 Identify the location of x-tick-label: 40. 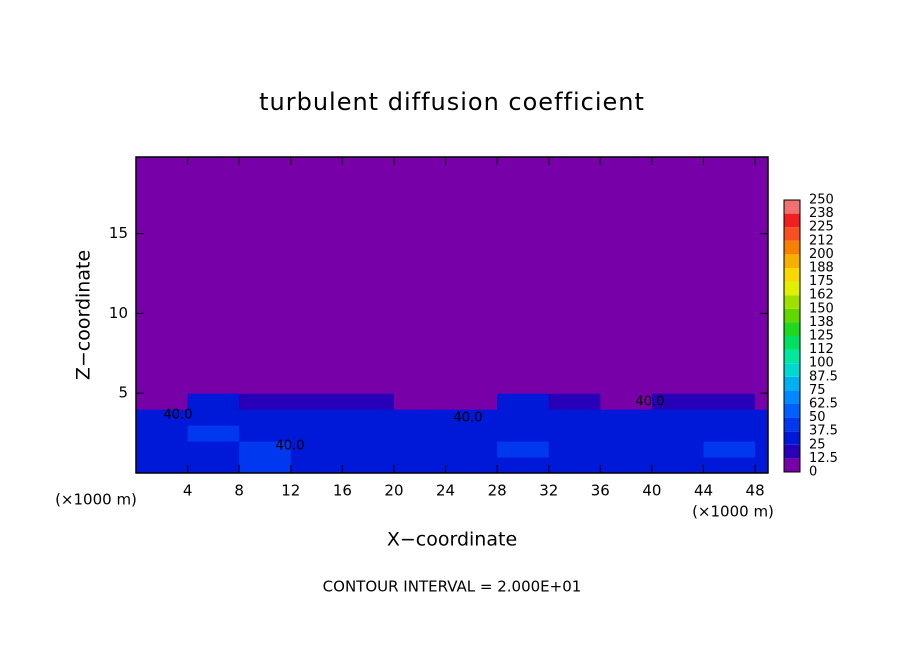
(651, 491).